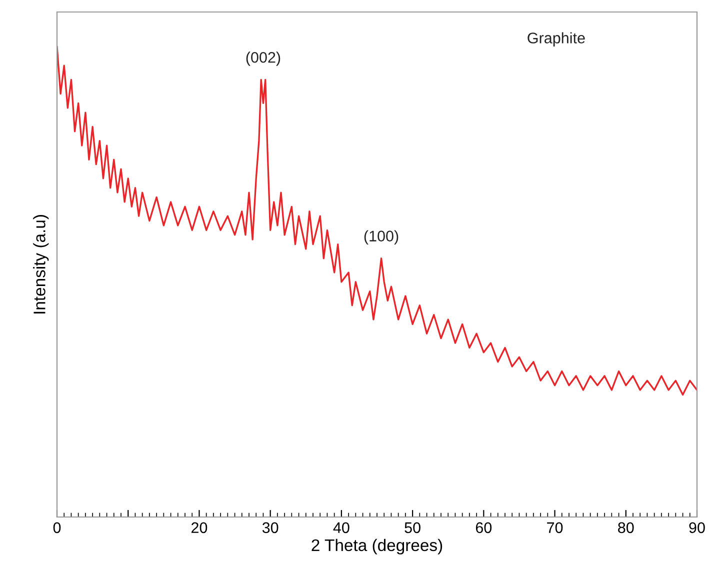  I want to click on x-tick-label: 70, so click(555, 528).